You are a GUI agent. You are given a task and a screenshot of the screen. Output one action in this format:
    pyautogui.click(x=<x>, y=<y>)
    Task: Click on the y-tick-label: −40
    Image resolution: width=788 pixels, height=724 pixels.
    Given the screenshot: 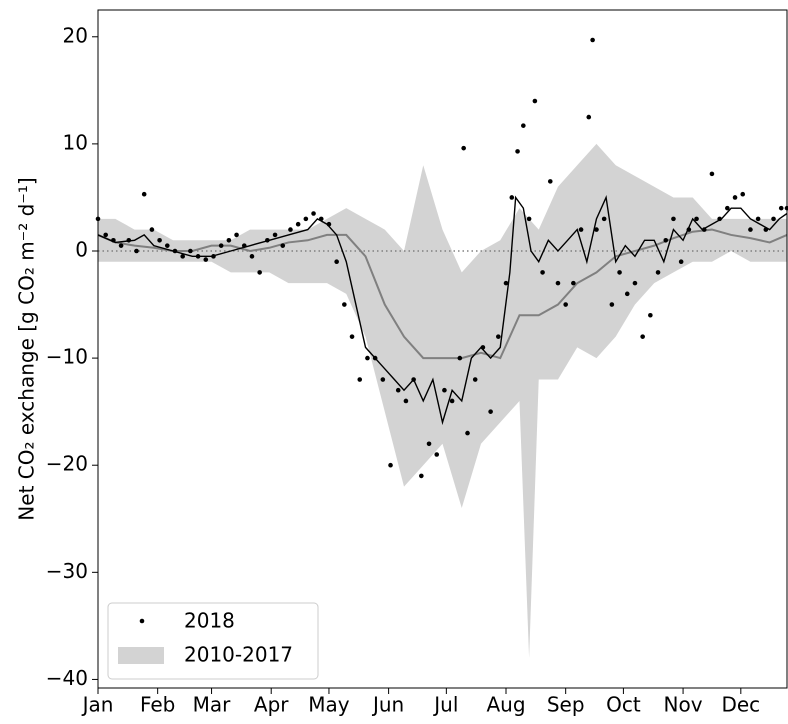 What is the action you would take?
    pyautogui.click(x=67, y=678)
    